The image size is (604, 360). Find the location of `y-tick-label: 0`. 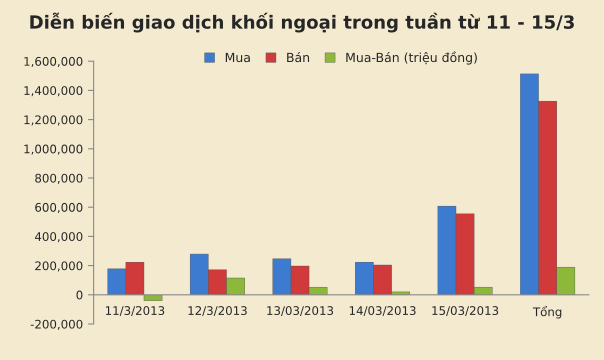

y-tick-label: 0 is located at coordinates (79, 295).